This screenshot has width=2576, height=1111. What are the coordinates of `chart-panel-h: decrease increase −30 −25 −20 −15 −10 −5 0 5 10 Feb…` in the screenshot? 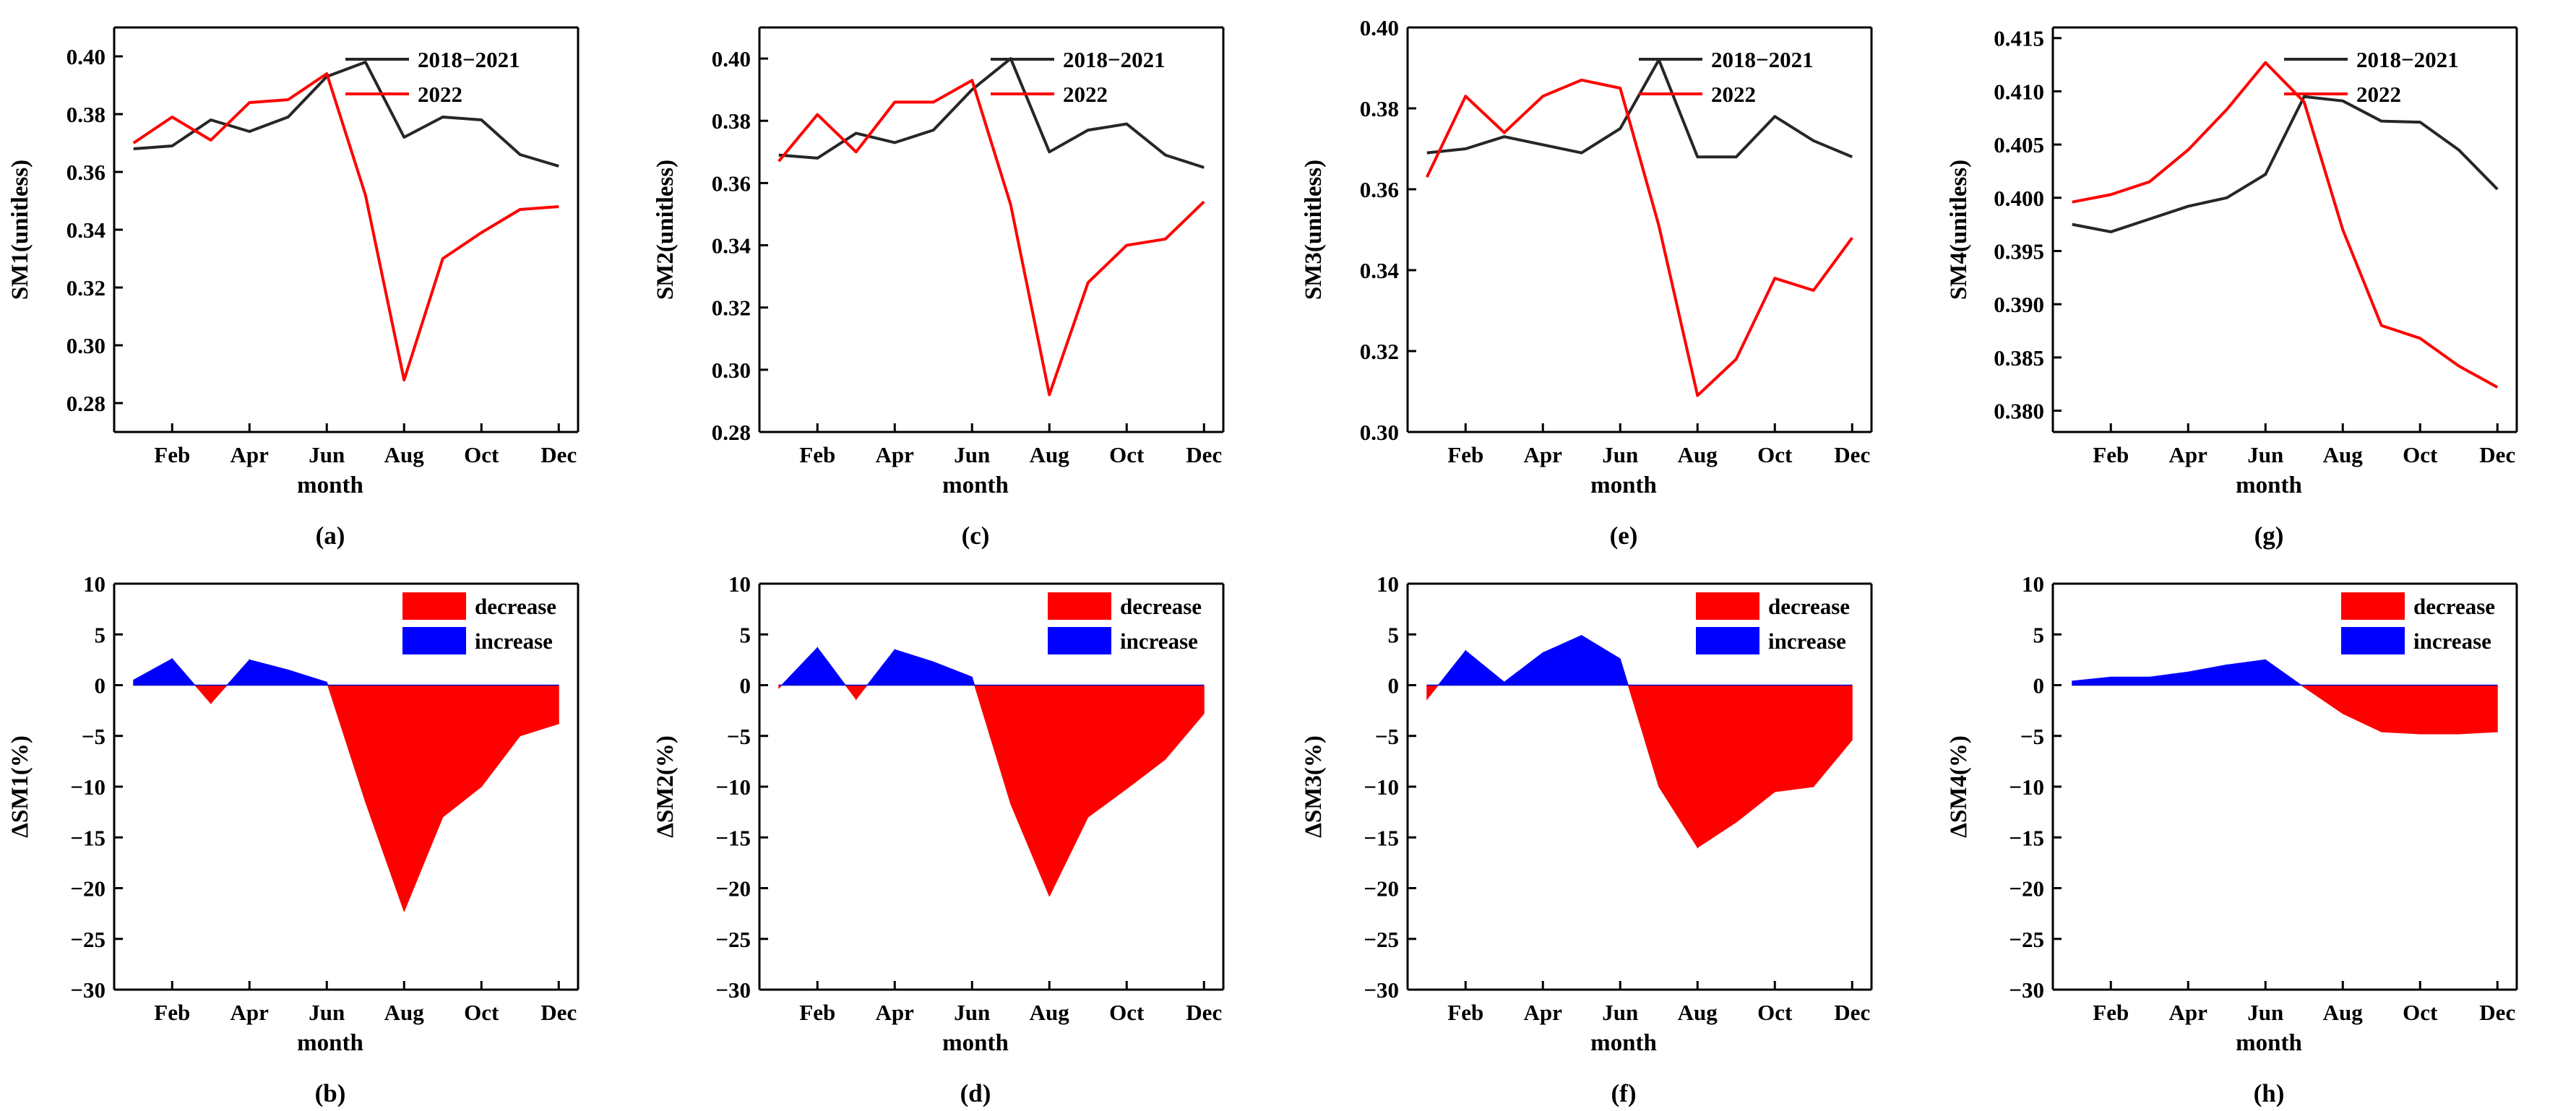 It's located at (2232, 839).